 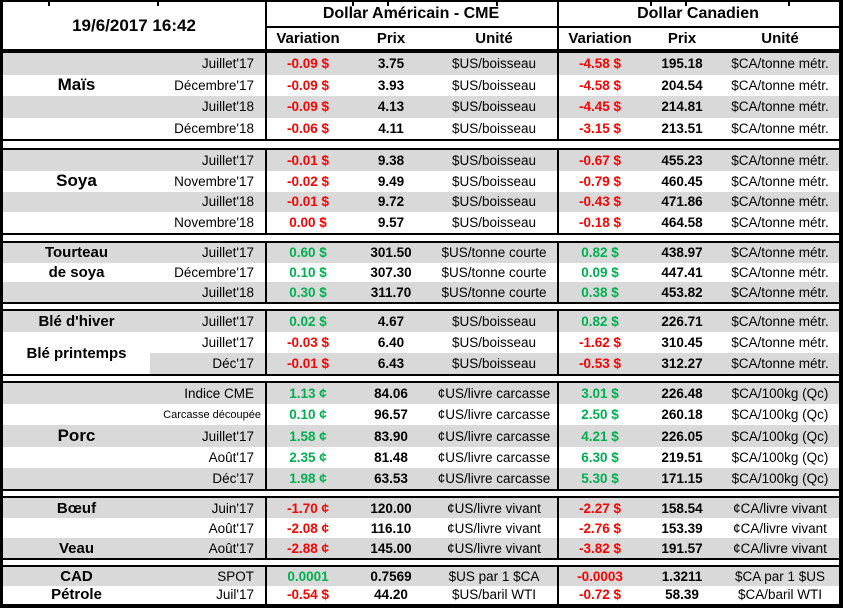 I want to click on contract-cell: Indice CME, so click(x=219, y=394).